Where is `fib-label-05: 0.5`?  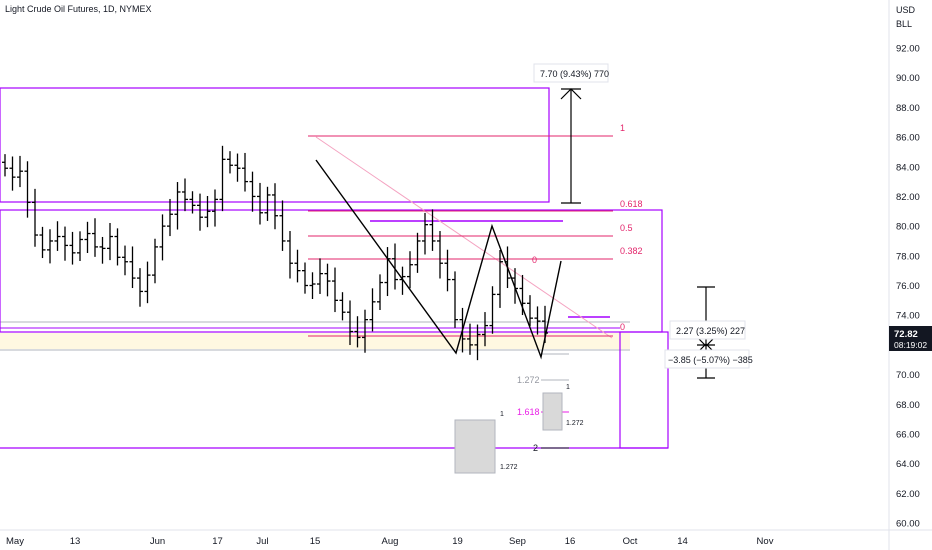
fib-label-05: 0.5 is located at coordinates (626, 228).